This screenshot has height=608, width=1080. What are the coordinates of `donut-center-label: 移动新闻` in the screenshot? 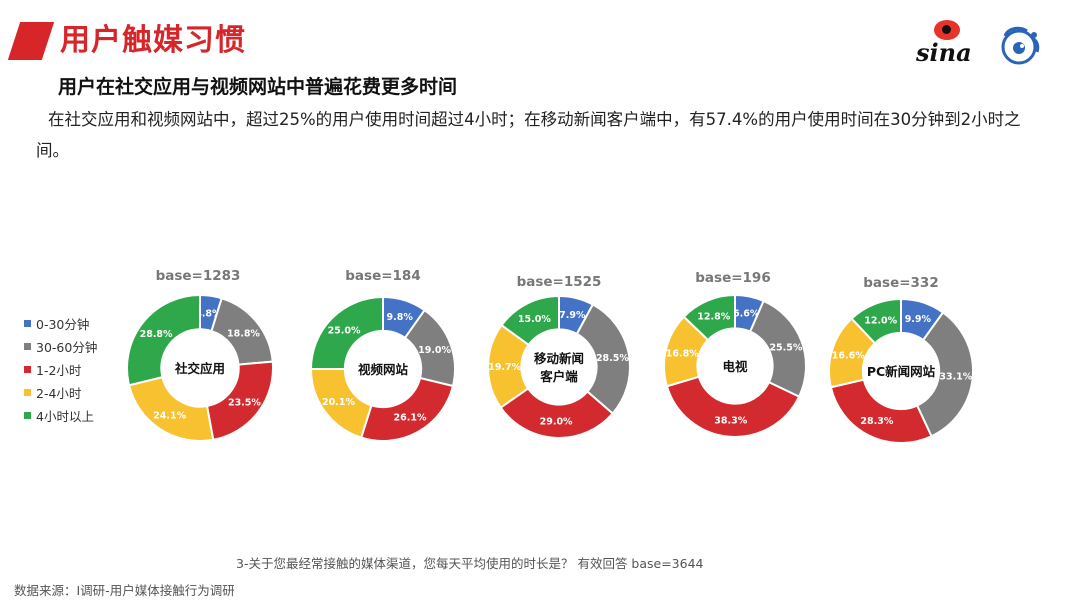 It's located at (559, 358).